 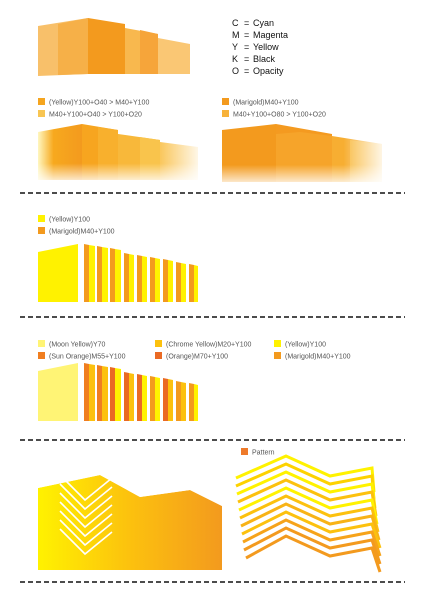 I want to click on key-label-marigold-2: (Marigold)M40+Y100, so click(x=82, y=232).